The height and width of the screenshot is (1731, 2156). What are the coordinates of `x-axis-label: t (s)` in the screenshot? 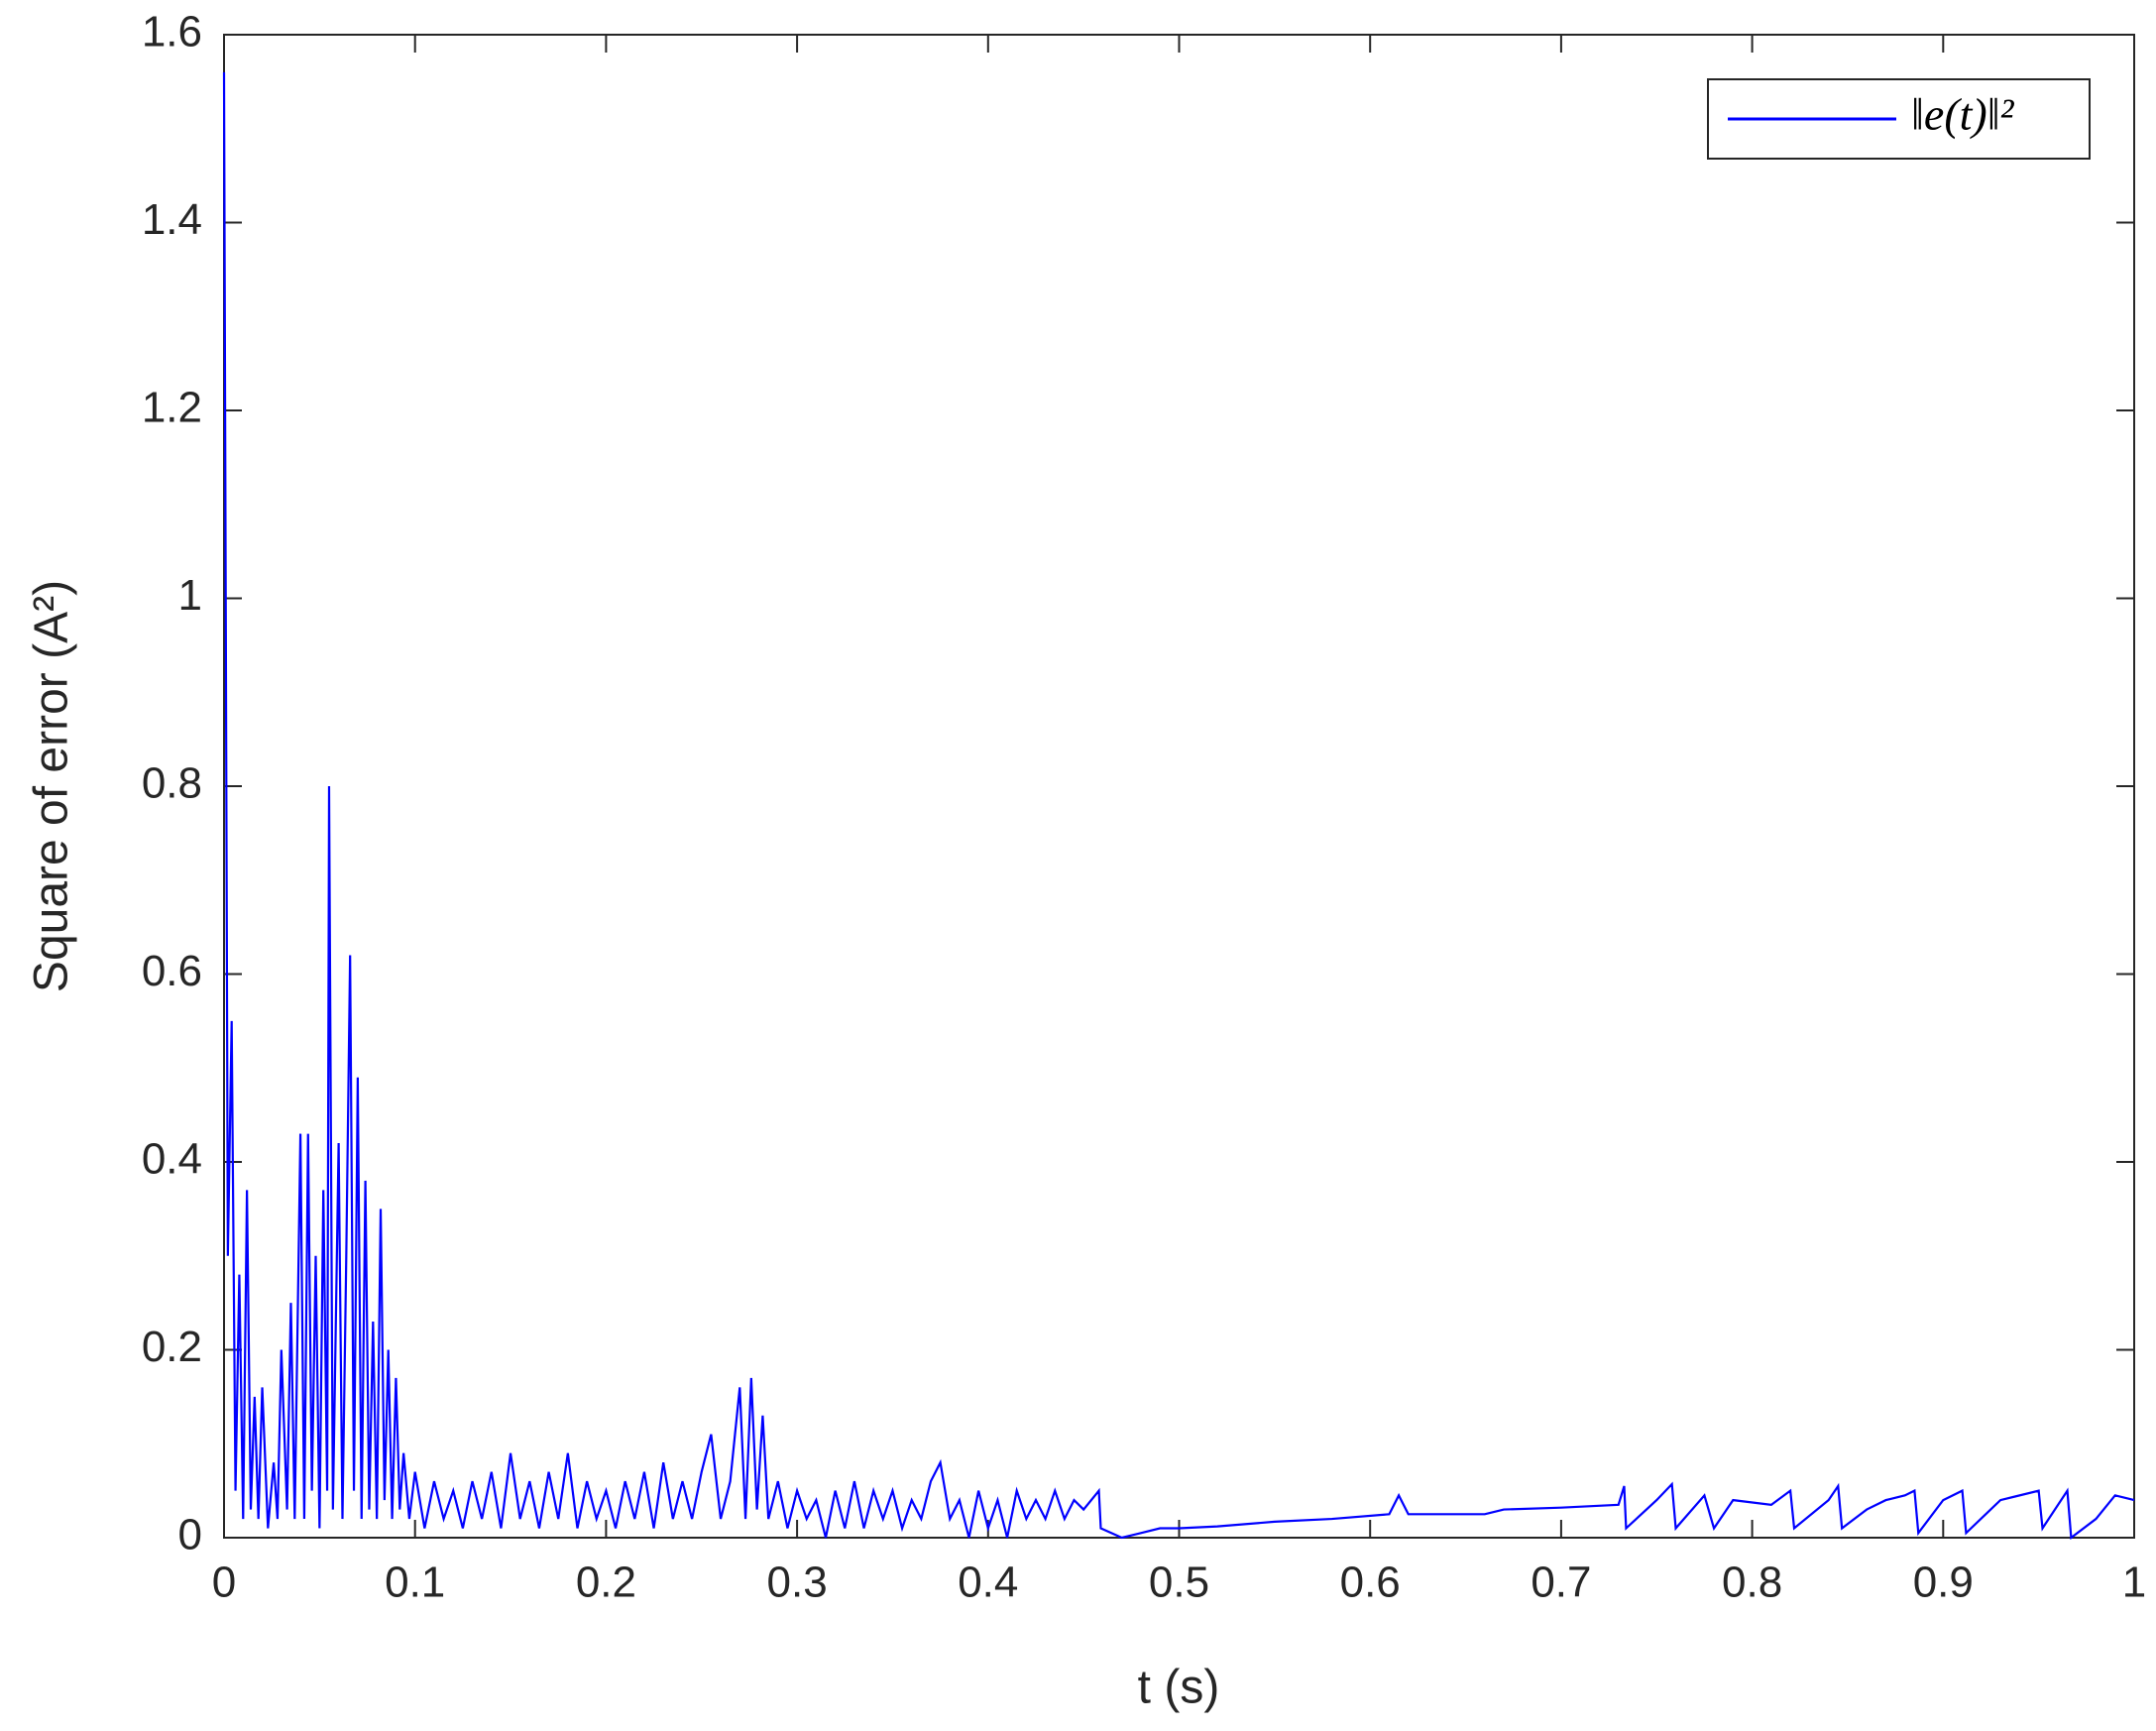 It's located at (1179, 1688).